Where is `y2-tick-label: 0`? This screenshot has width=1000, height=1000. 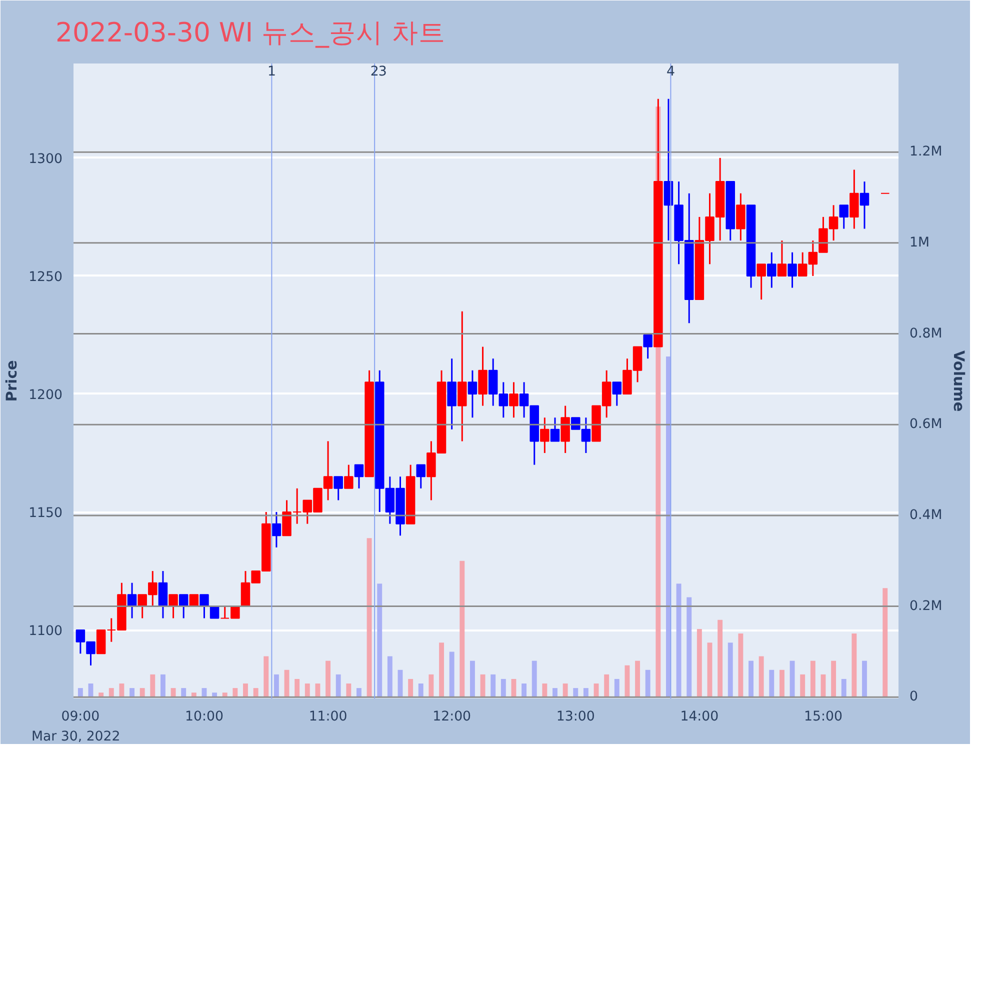
y2-tick-label: 0 is located at coordinates (914, 697).